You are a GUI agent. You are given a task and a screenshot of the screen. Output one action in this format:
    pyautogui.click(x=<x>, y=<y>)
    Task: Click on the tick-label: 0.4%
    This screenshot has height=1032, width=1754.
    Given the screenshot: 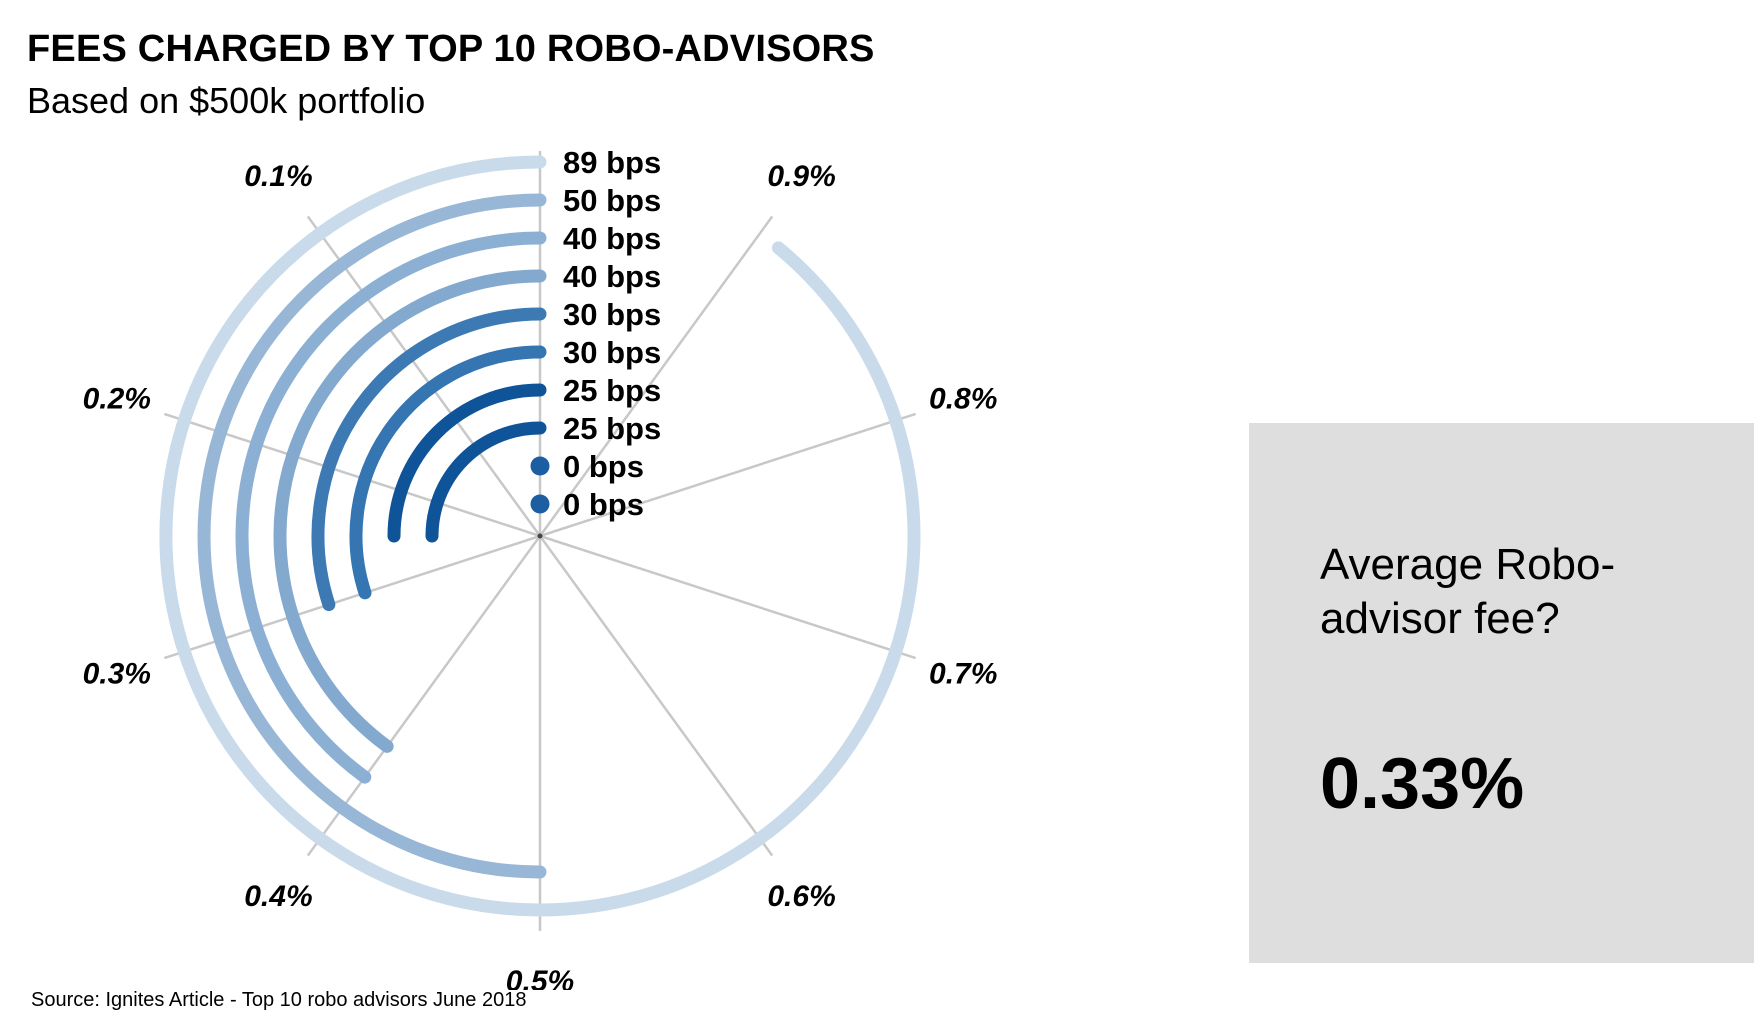 What is the action you would take?
    pyautogui.click(x=278, y=896)
    